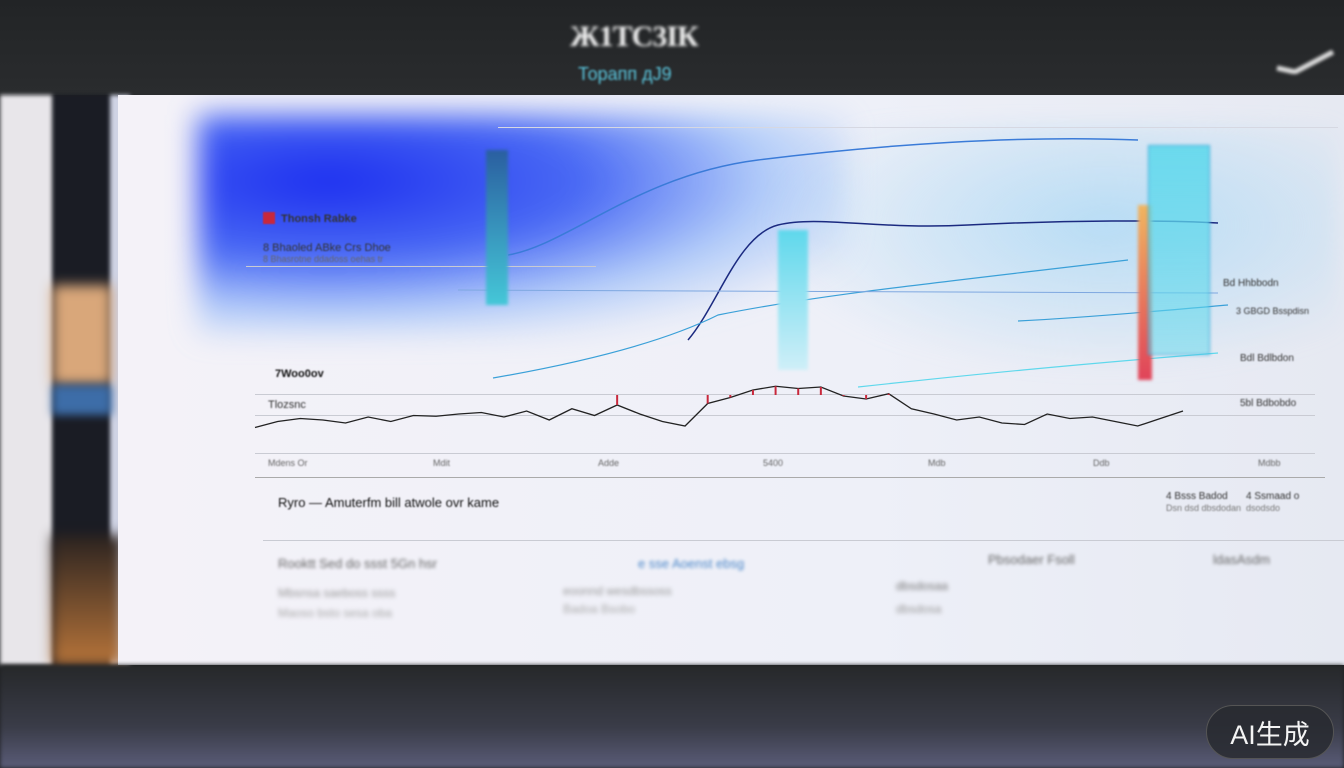  I want to click on cyan-glow, so click(1048, 250).